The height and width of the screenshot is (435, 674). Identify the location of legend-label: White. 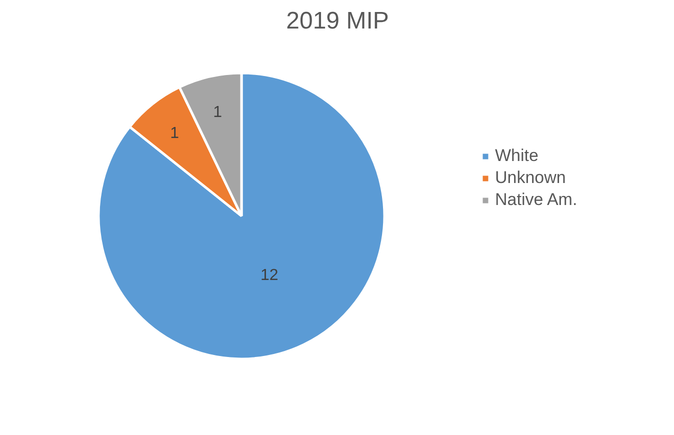
(516, 156).